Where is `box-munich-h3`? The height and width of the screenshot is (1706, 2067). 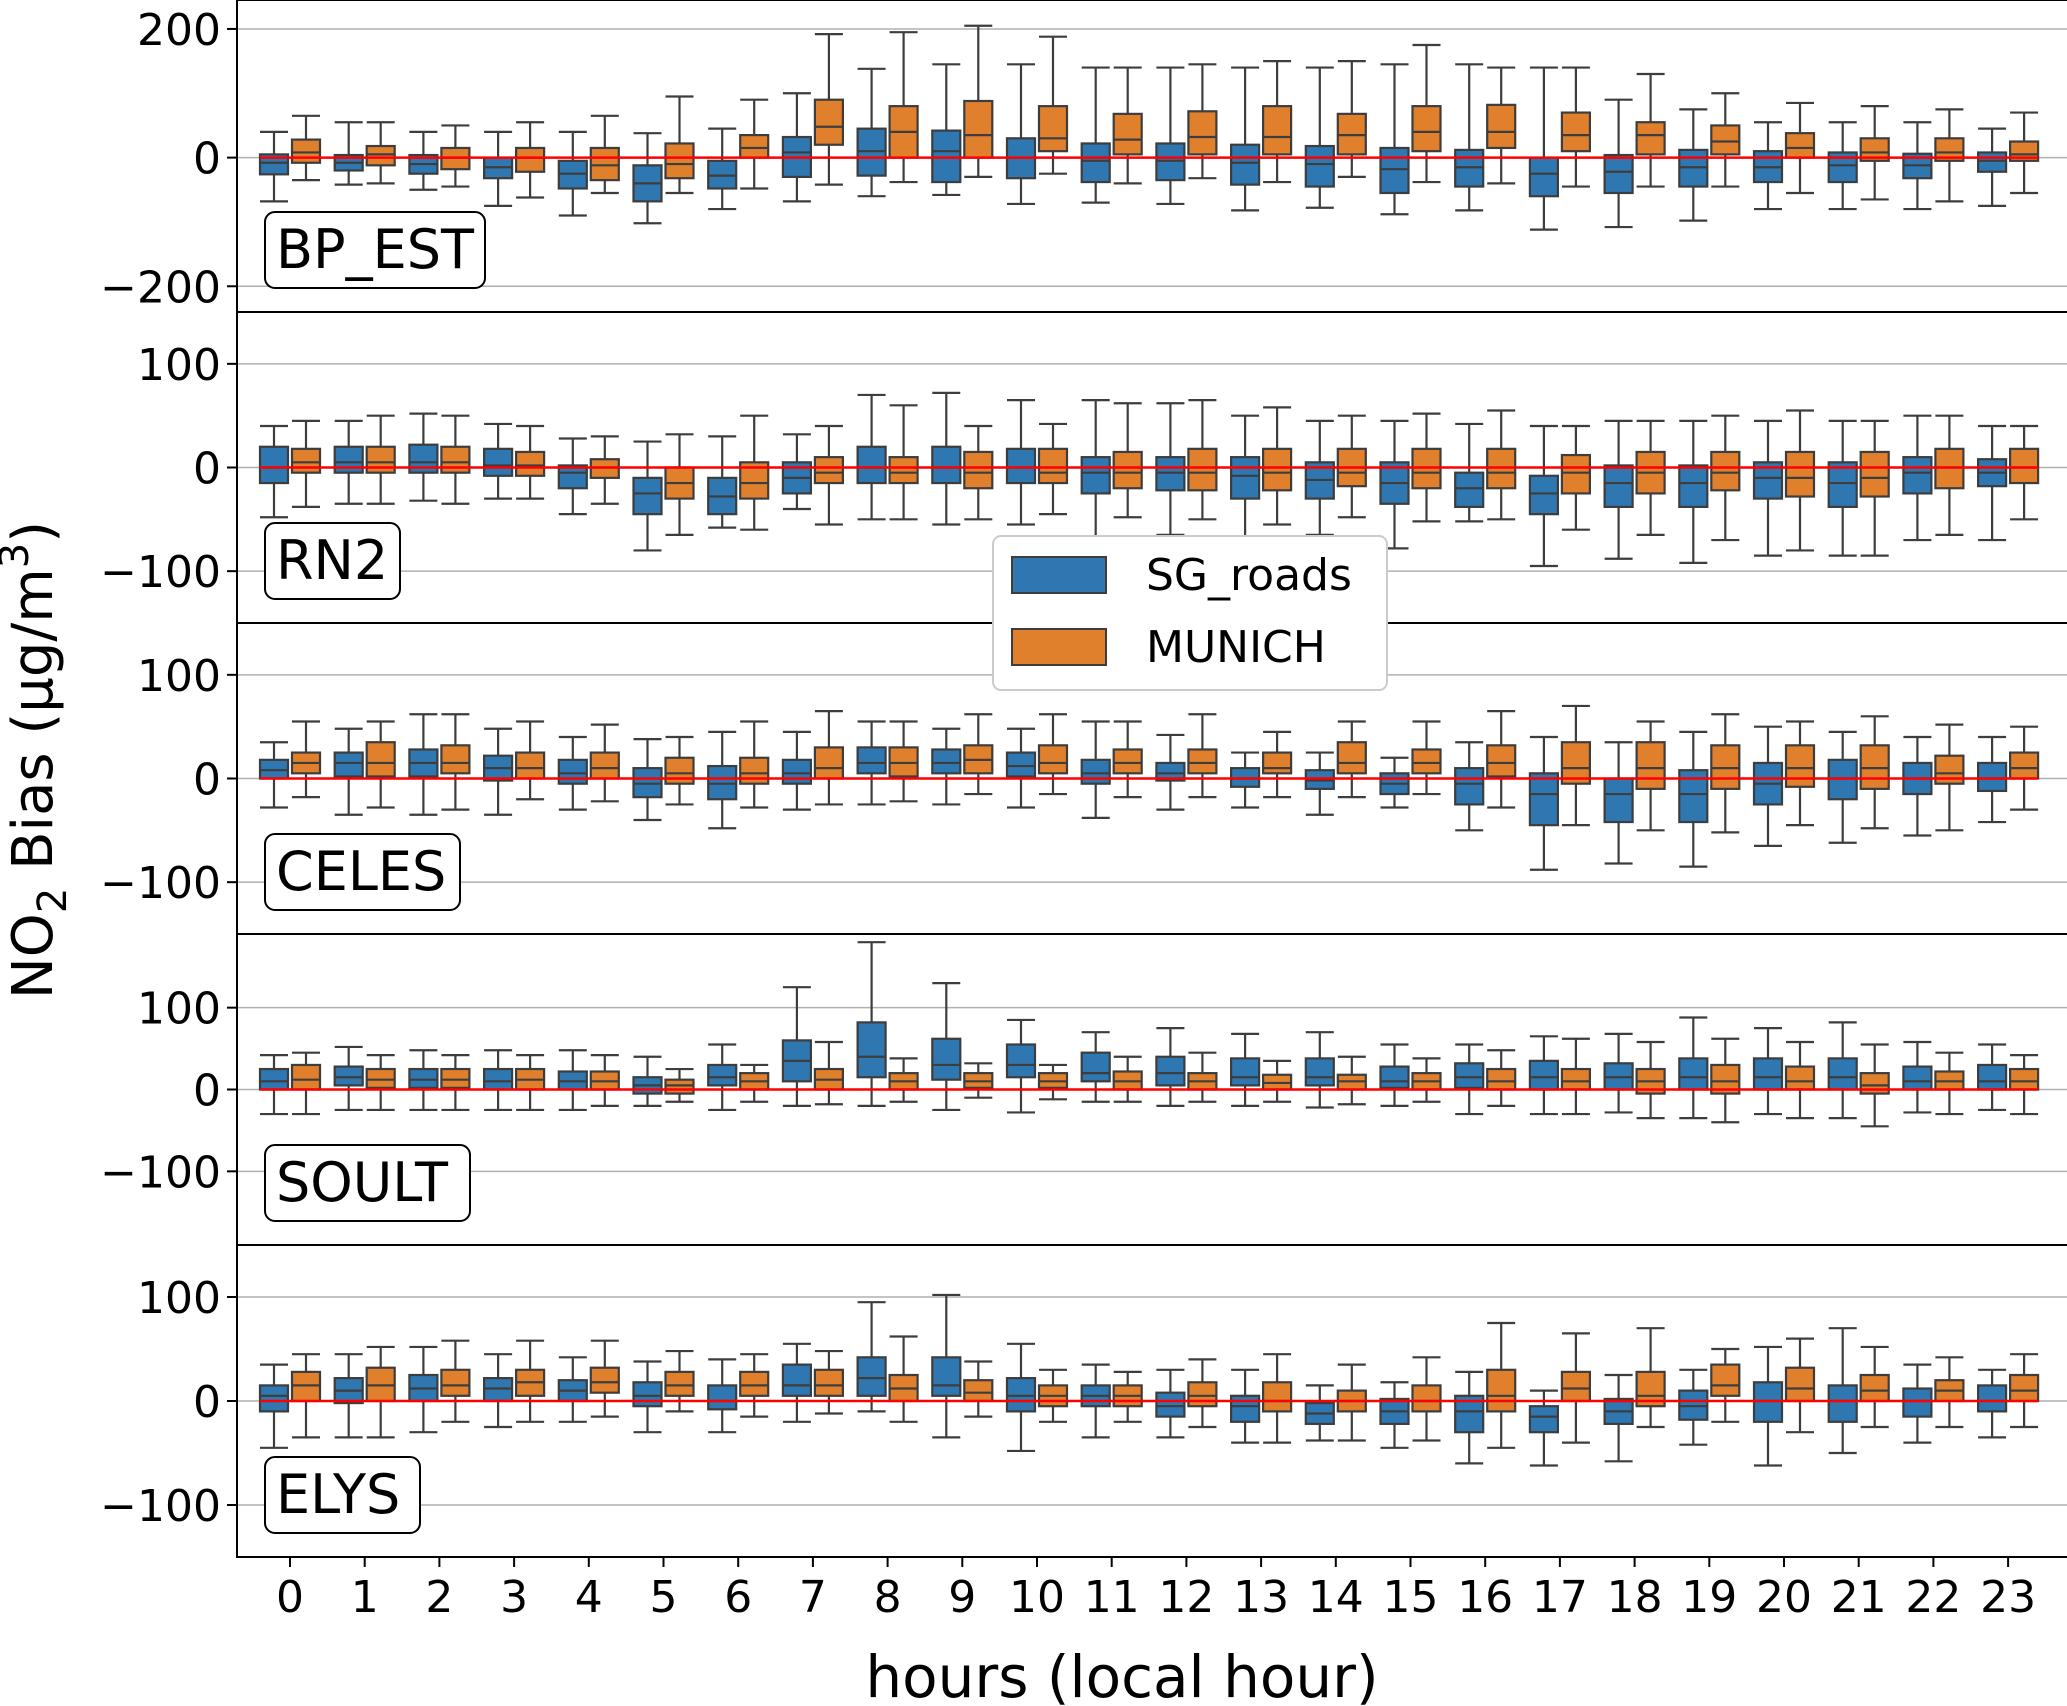 box-munich-h3 is located at coordinates (530, 462).